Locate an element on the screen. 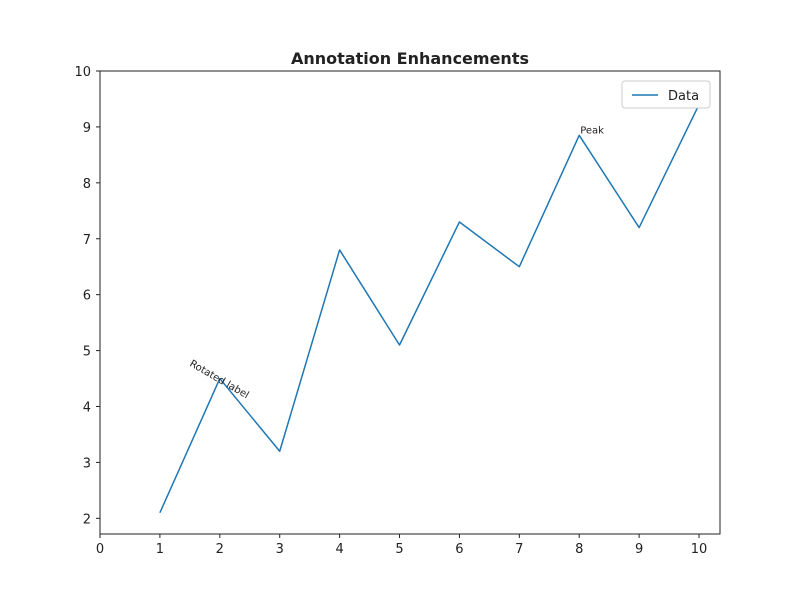  legend-box is located at coordinates (666, 94).